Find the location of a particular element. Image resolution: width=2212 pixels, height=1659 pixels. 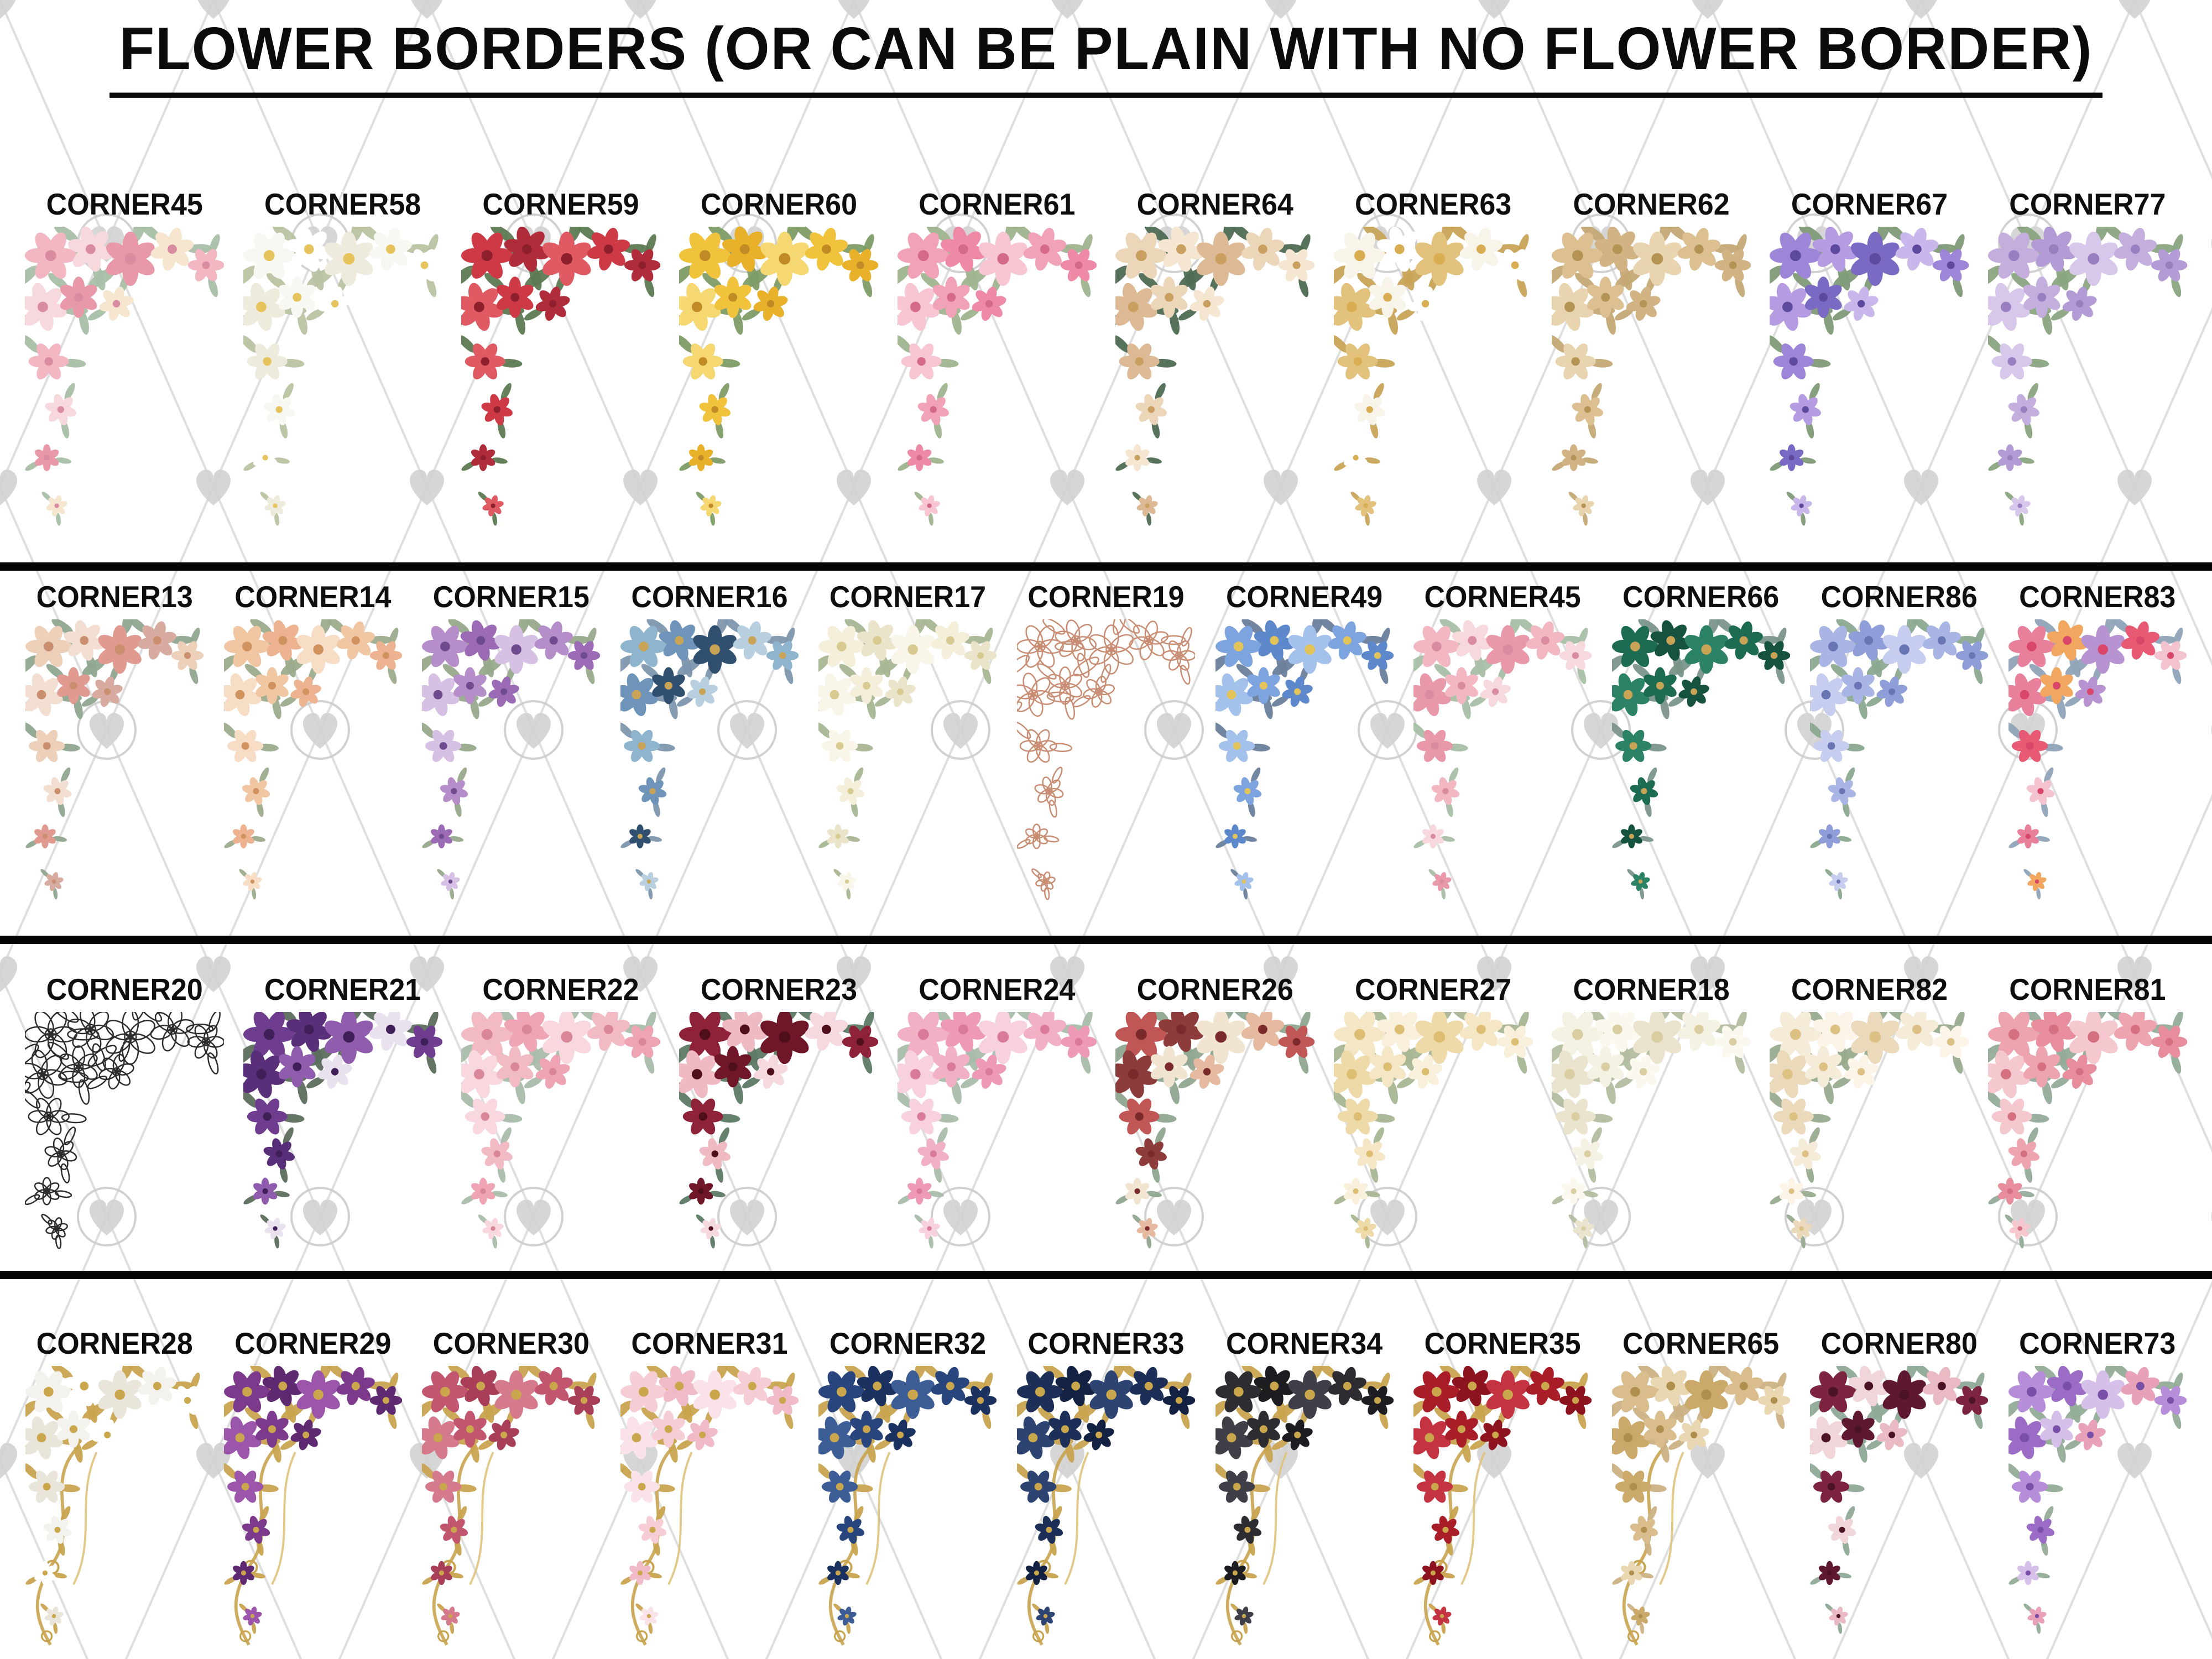

corner-item: CORNER32 is located at coordinates (908, 1490).